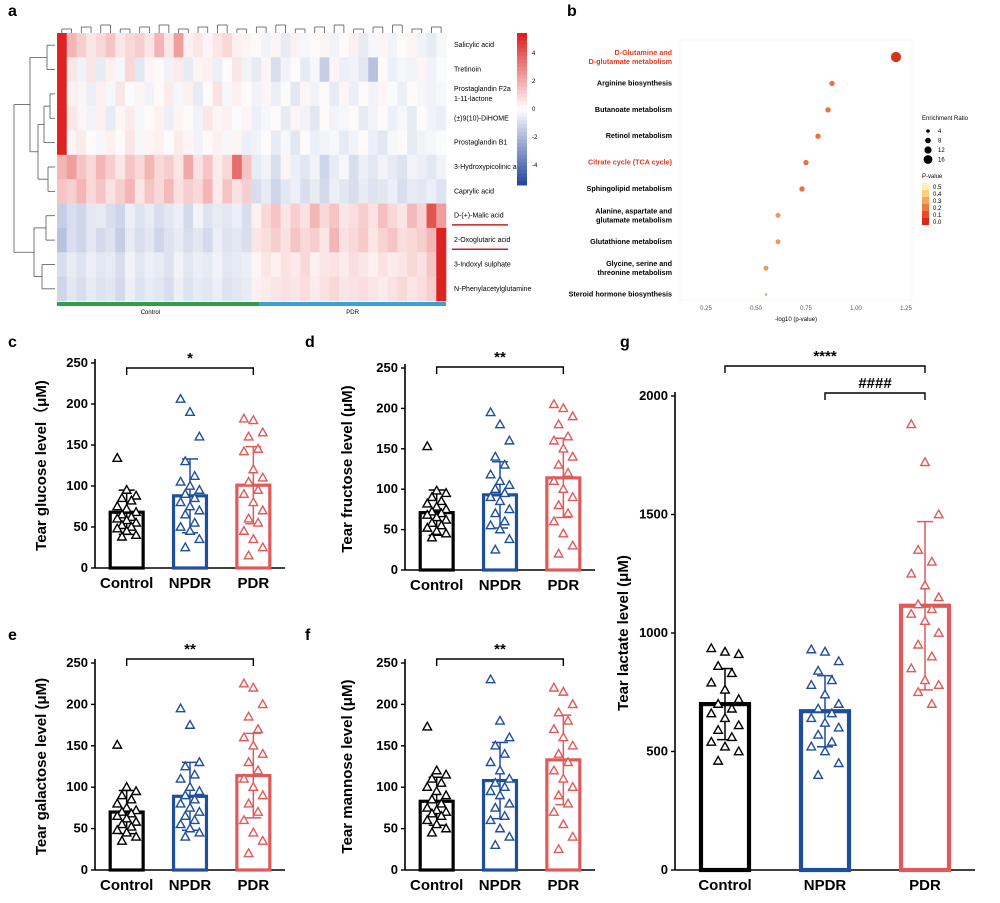  Describe the element at coordinates (500, 357) in the screenshot. I see `significance-label: **` at that location.